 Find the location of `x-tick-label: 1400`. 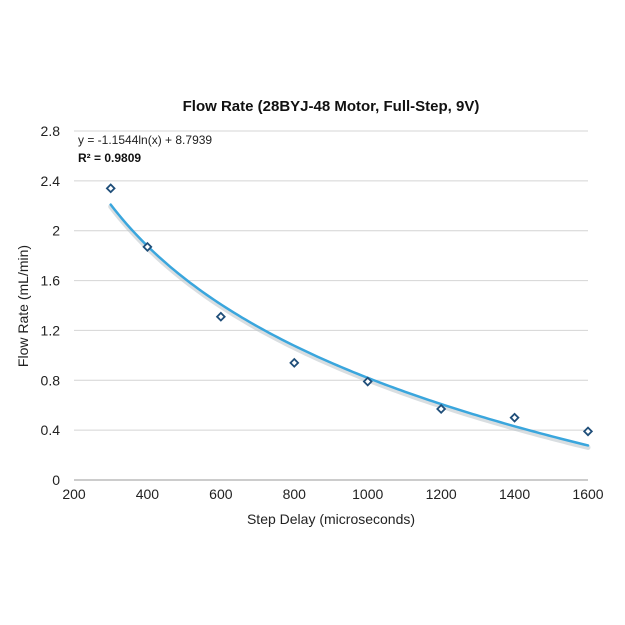

x-tick-label: 1400 is located at coordinates (514, 494).